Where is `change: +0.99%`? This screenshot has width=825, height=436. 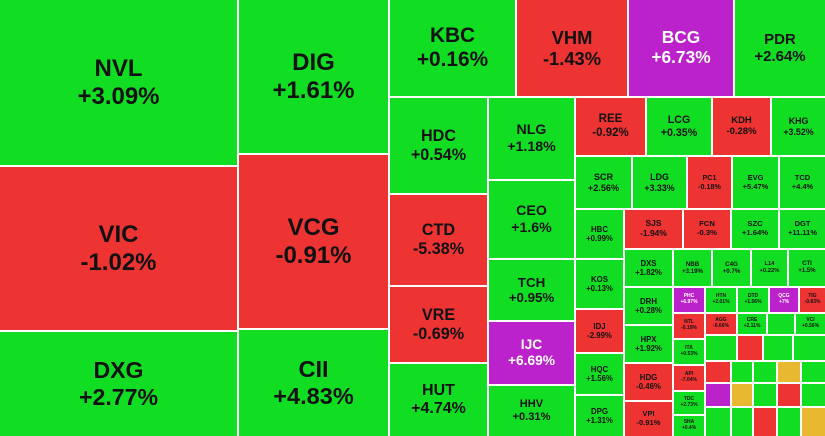 change: +0.99% is located at coordinates (599, 238).